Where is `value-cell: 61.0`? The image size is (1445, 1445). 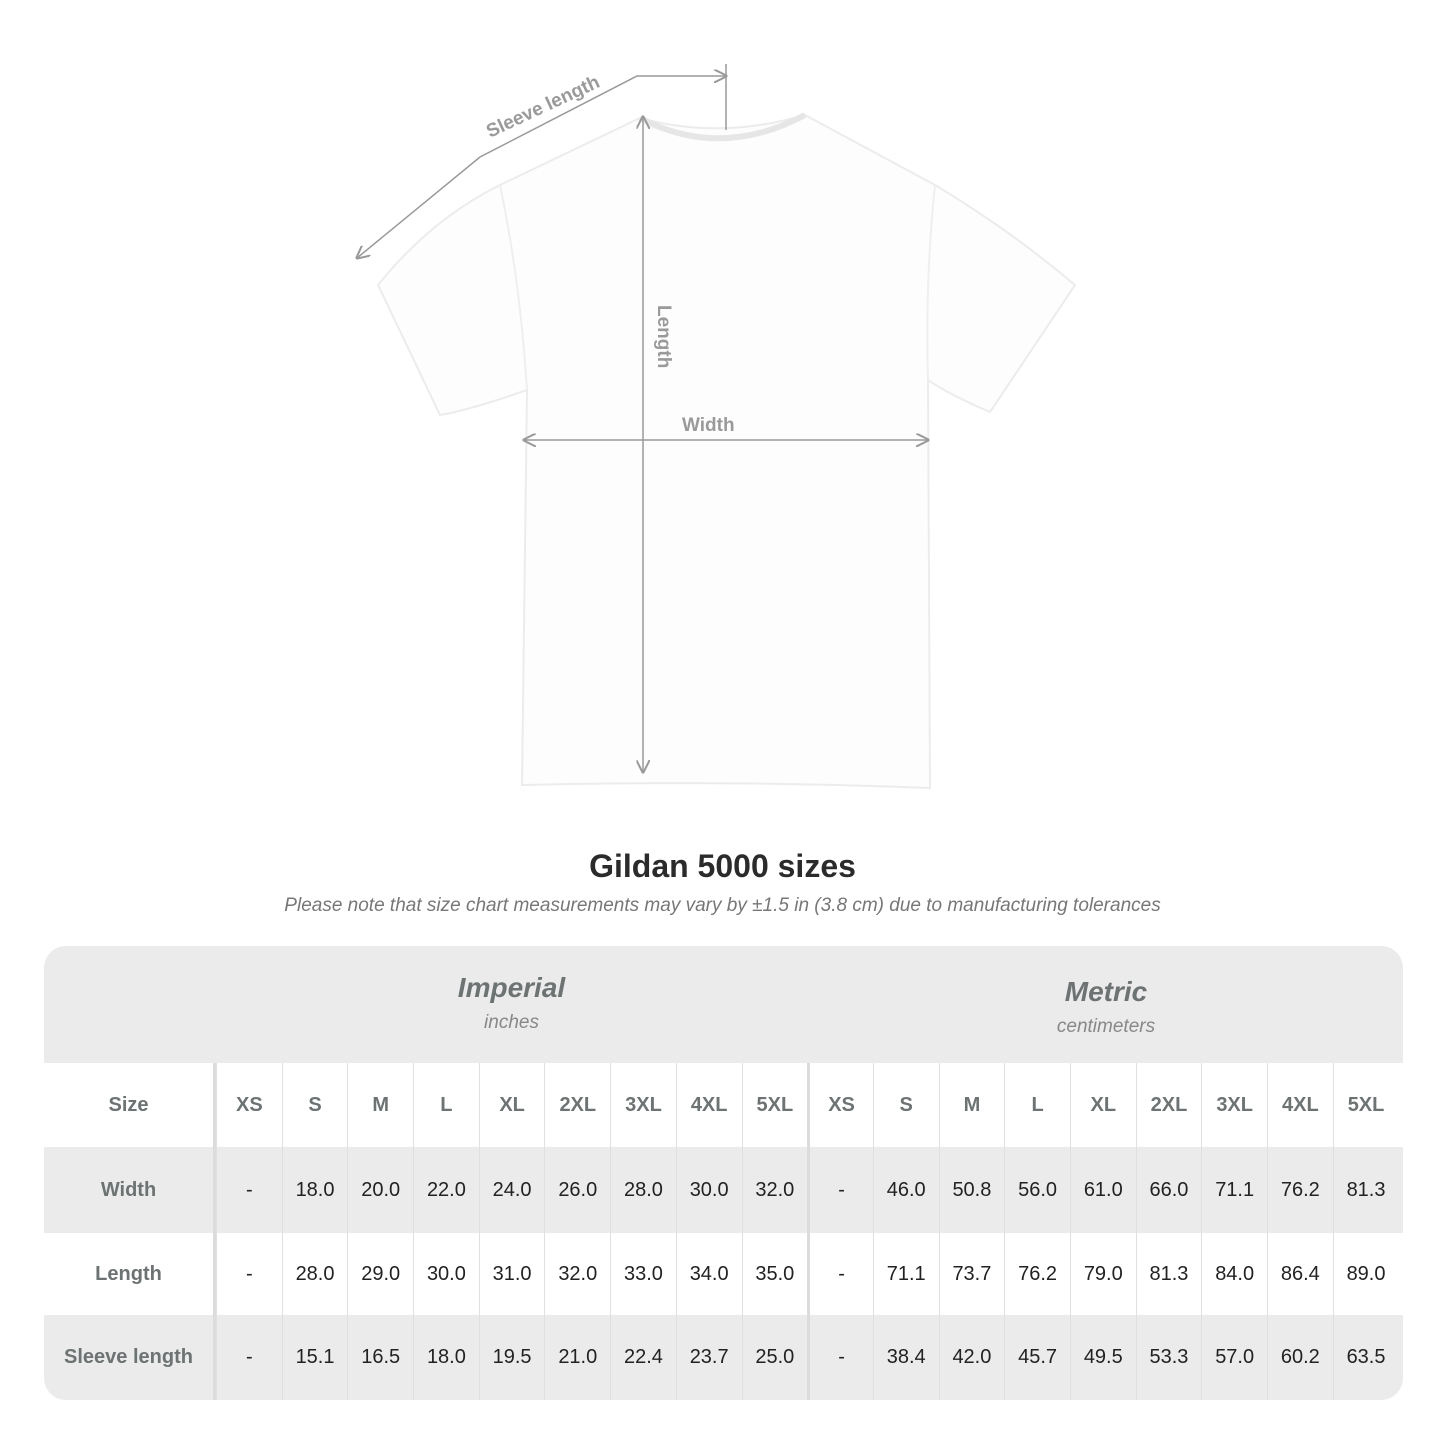
value-cell: 61.0 is located at coordinates (1102, 1190).